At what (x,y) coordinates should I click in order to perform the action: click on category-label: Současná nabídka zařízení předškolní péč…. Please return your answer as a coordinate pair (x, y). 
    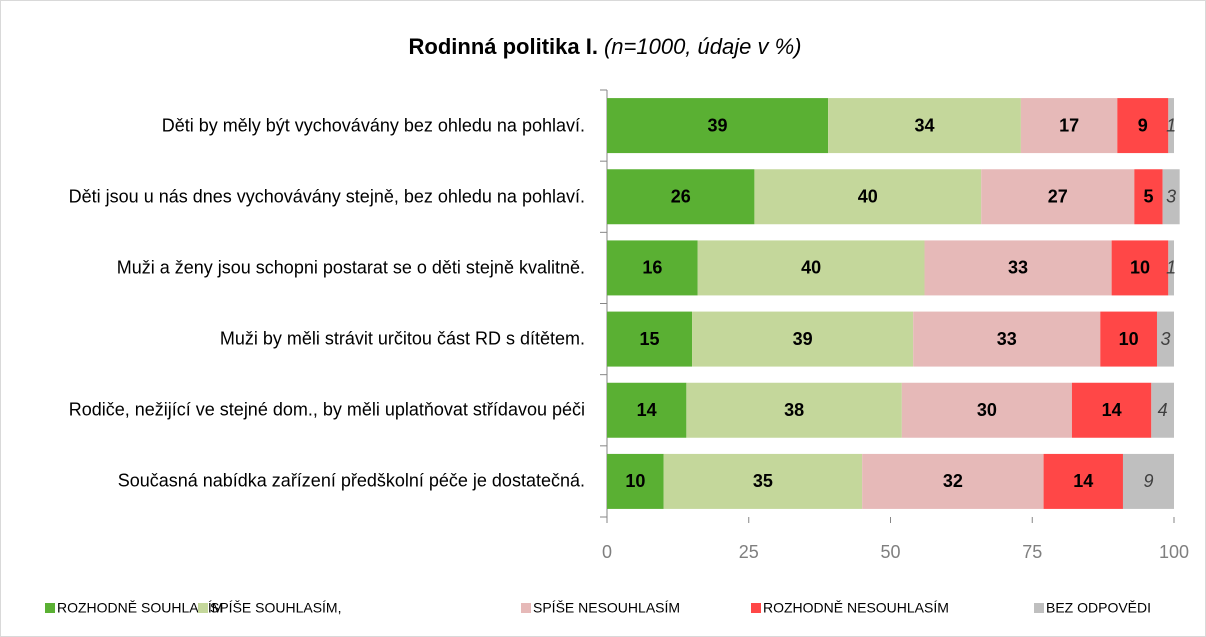
    Looking at the image, I should click on (351, 480).